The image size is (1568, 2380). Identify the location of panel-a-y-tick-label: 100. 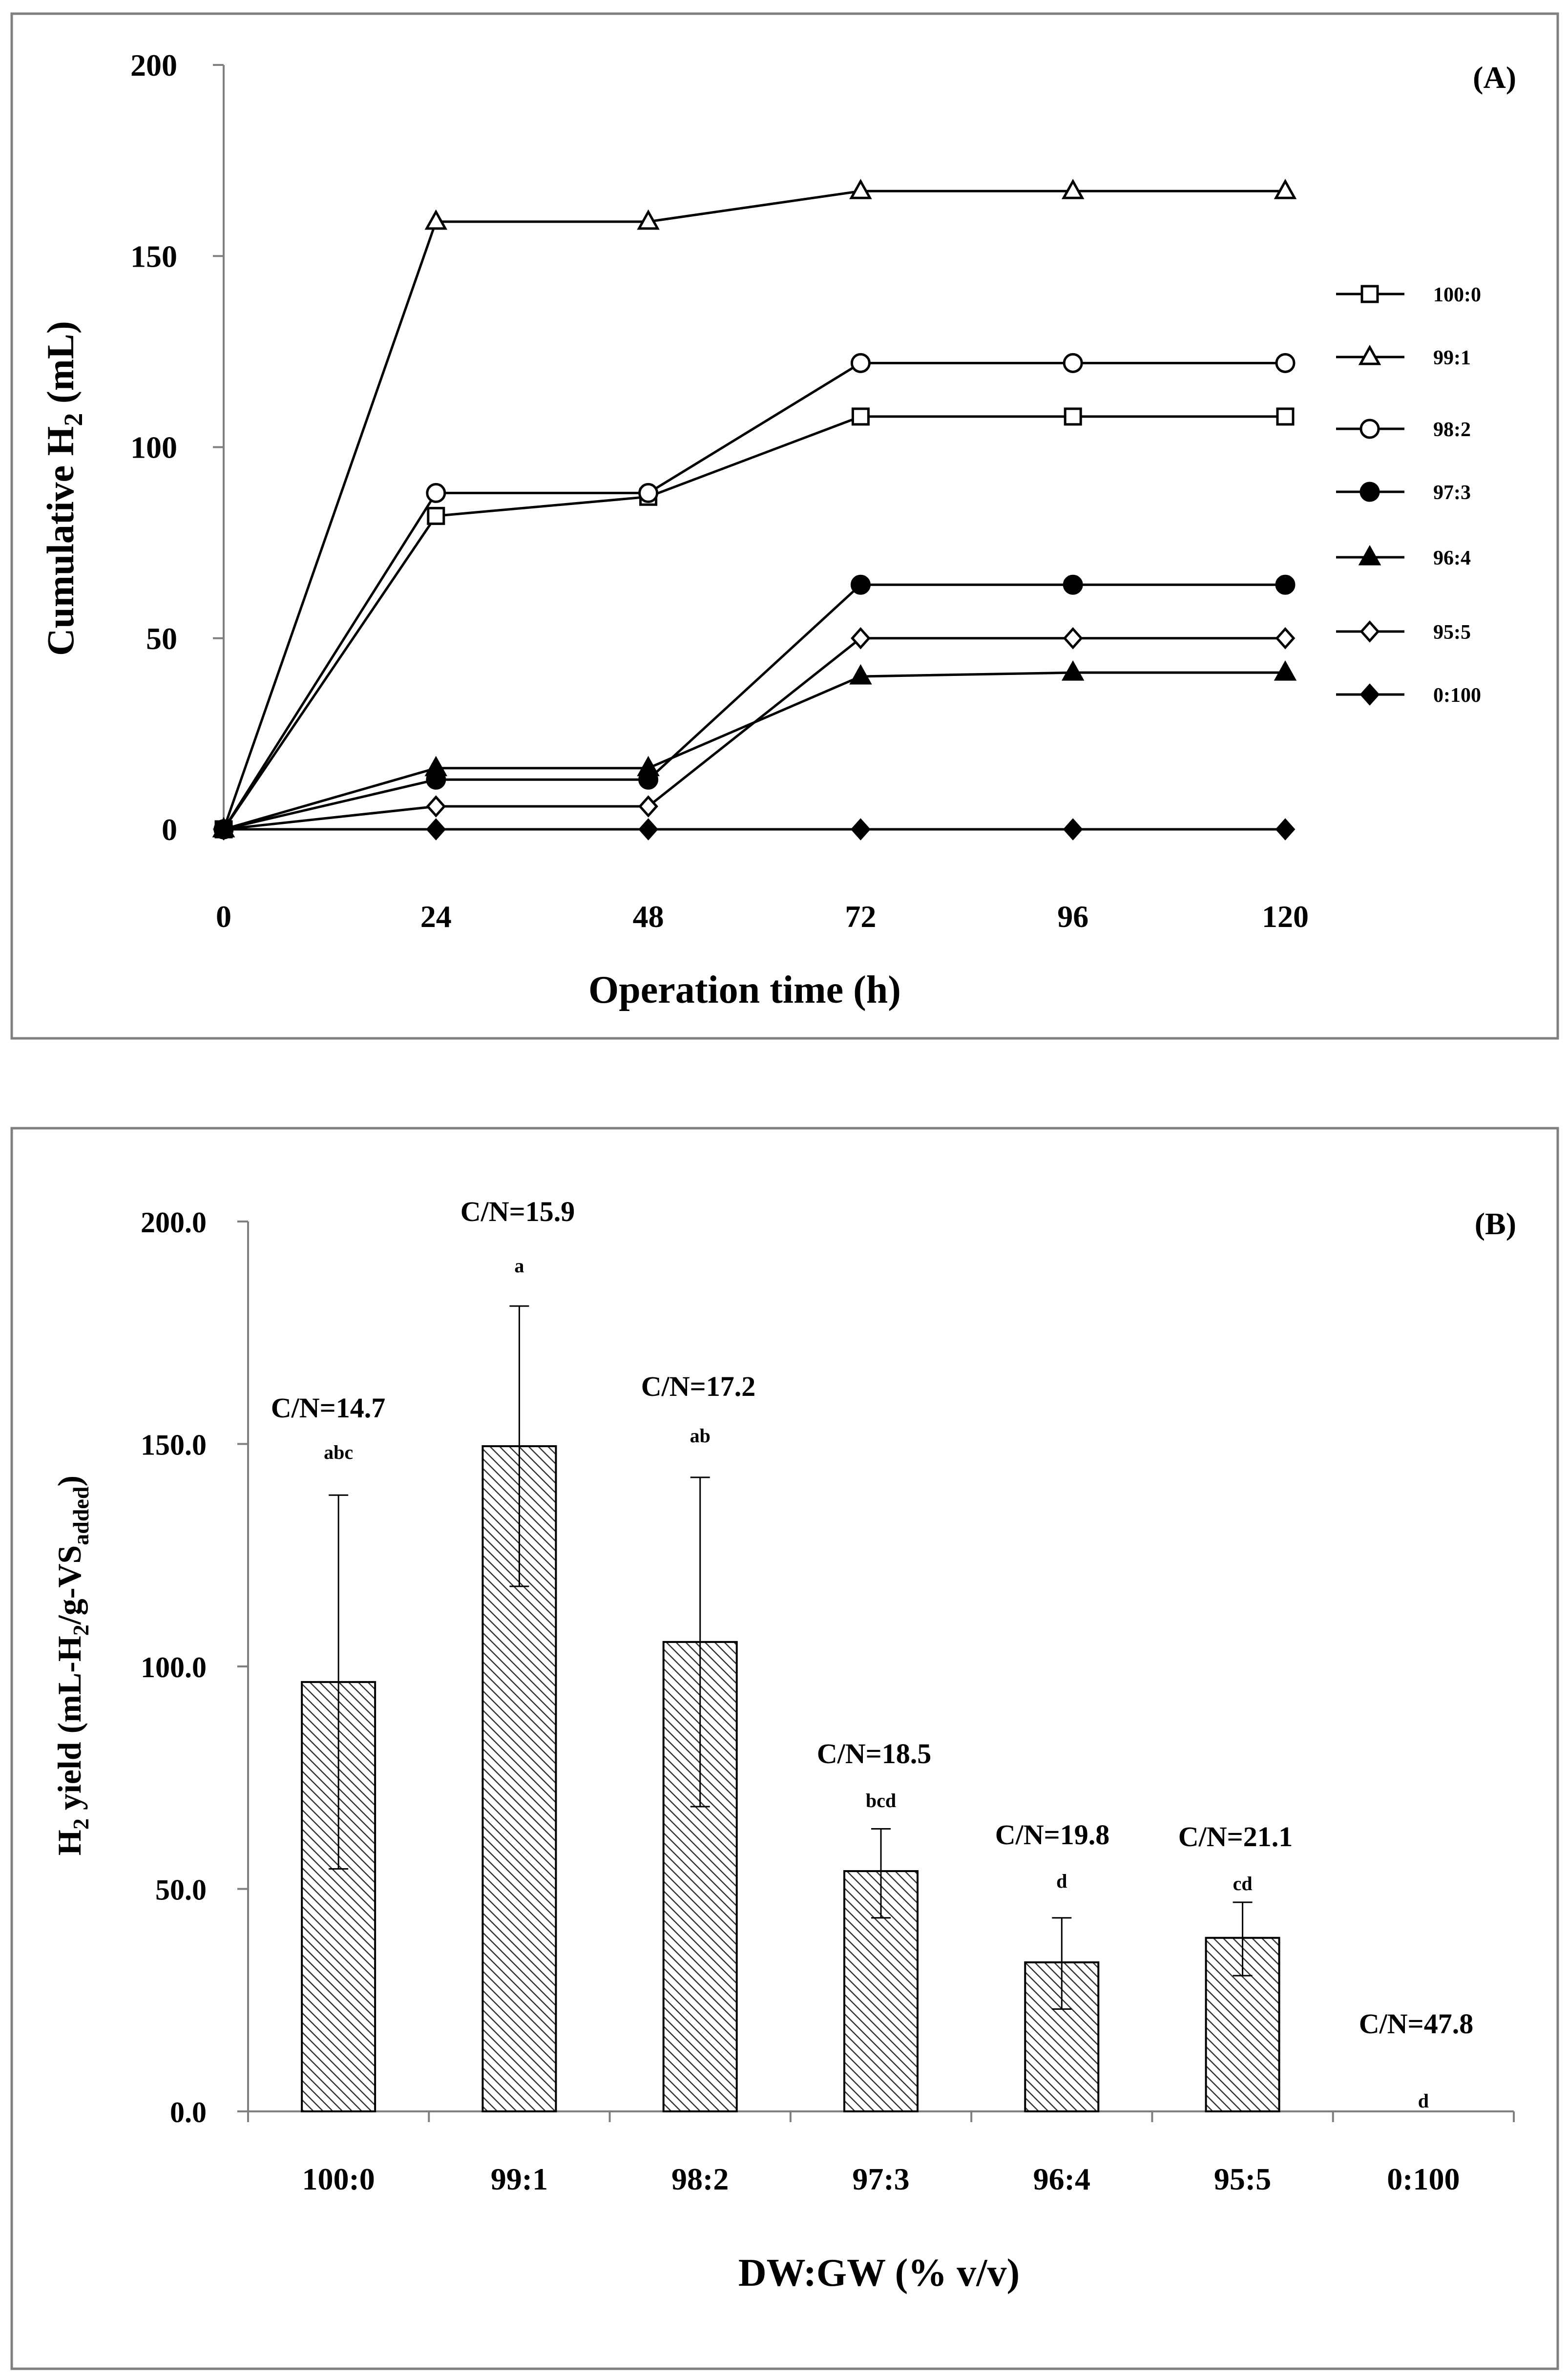
(153, 447).